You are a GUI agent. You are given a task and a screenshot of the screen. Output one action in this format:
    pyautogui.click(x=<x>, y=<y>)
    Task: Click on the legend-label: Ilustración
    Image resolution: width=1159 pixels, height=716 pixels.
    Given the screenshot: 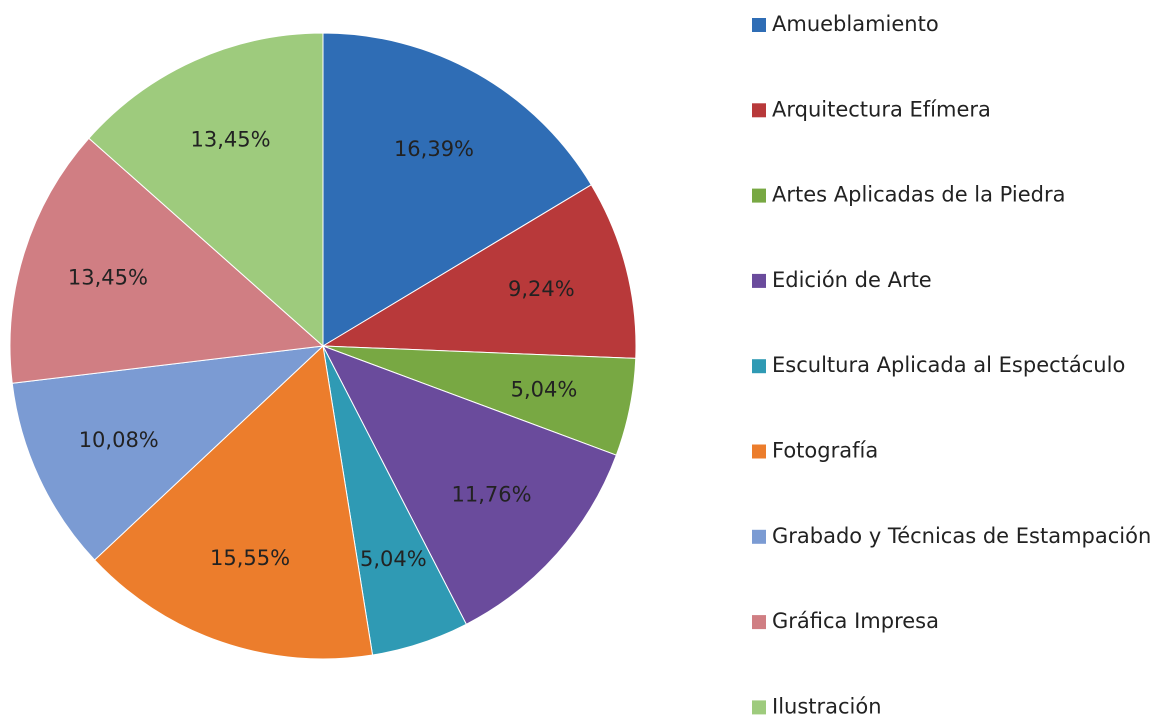 What is the action you would take?
    pyautogui.click(x=827, y=705)
    